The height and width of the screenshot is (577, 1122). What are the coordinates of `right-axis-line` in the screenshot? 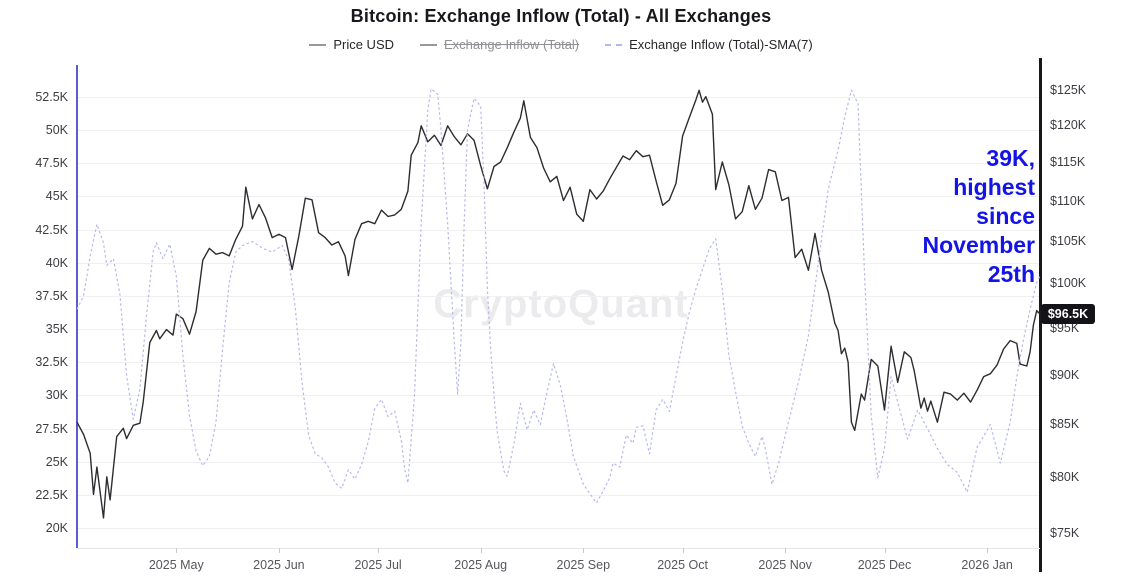 It's located at (1040, 315).